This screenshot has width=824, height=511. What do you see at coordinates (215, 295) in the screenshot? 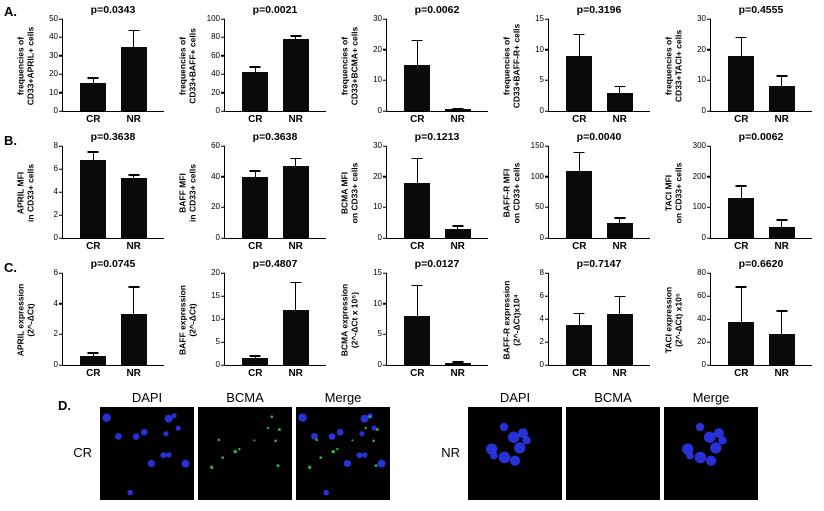
I see `y-tick-label: 15` at bounding box center [215, 295].